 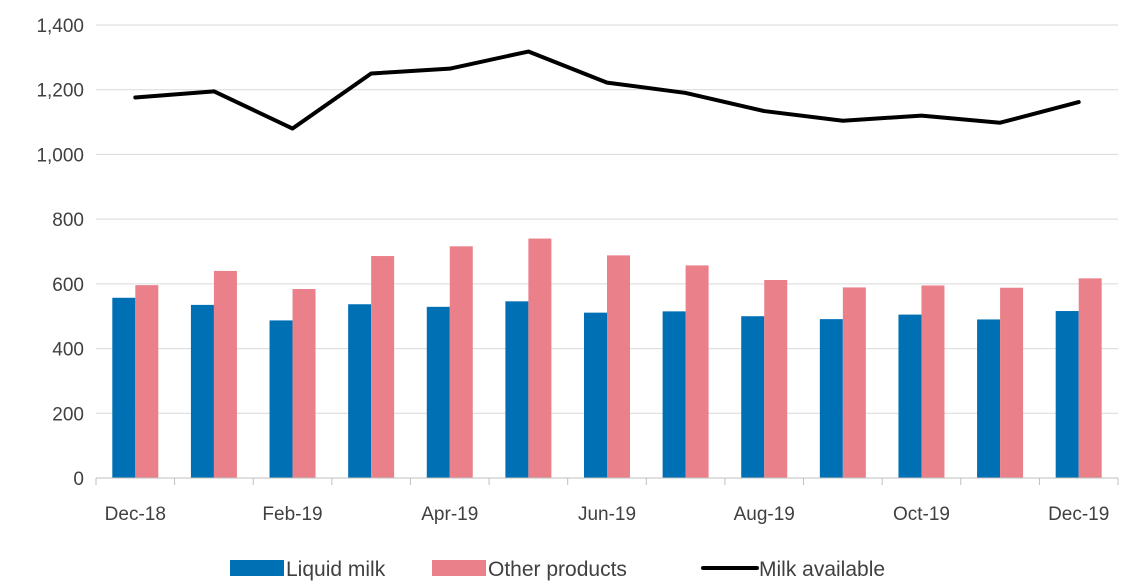 What do you see at coordinates (68, 414) in the screenshot?
I see `y-tick-label: 200` at bounding box center [68, 414].